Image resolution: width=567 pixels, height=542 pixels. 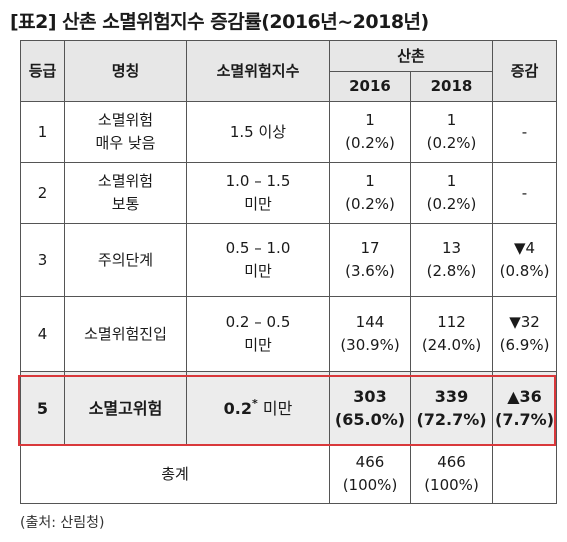 I want to click on cell-2016: 17 (3.6%), so click(x=370, y=260).